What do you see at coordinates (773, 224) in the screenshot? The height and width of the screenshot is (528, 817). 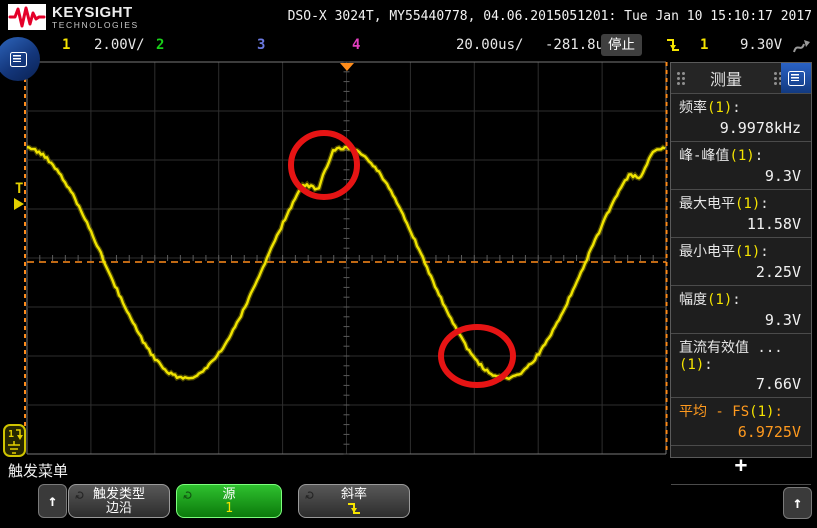 I see `measurement-value: 11.58V` at bounding box center [773, 224].